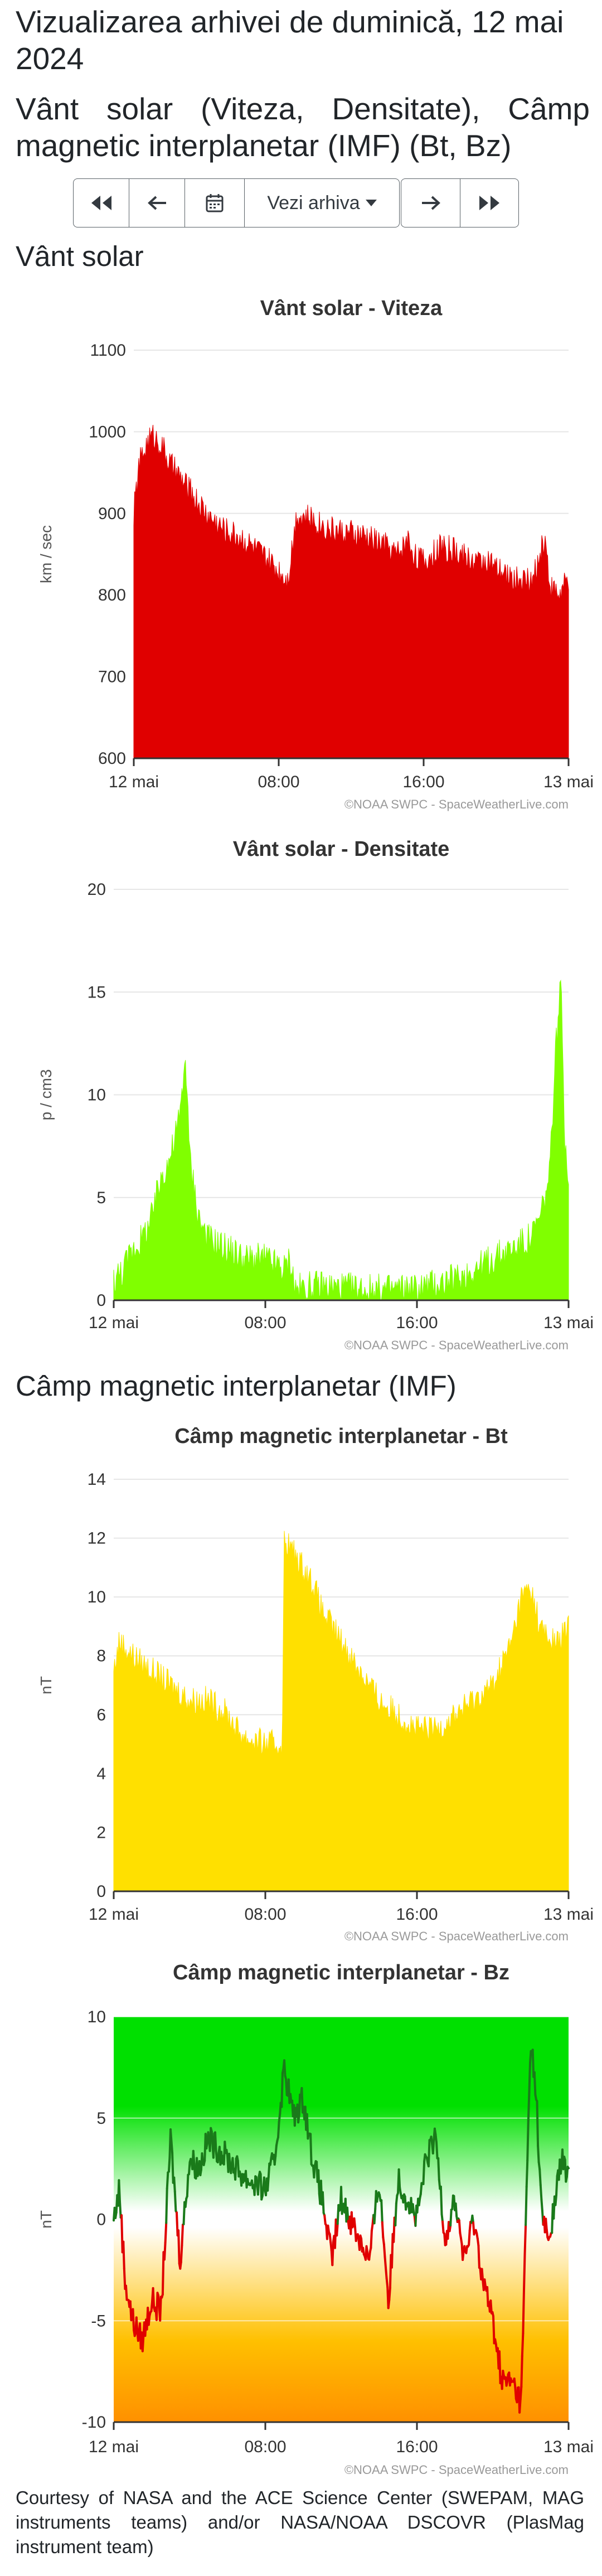 The width and height of the screenshot is (602, 2576). Describe the element at coordinates (314, 203) in the screenshot. I see `archive-dropdown-label: Vezi arhiva` at that location.